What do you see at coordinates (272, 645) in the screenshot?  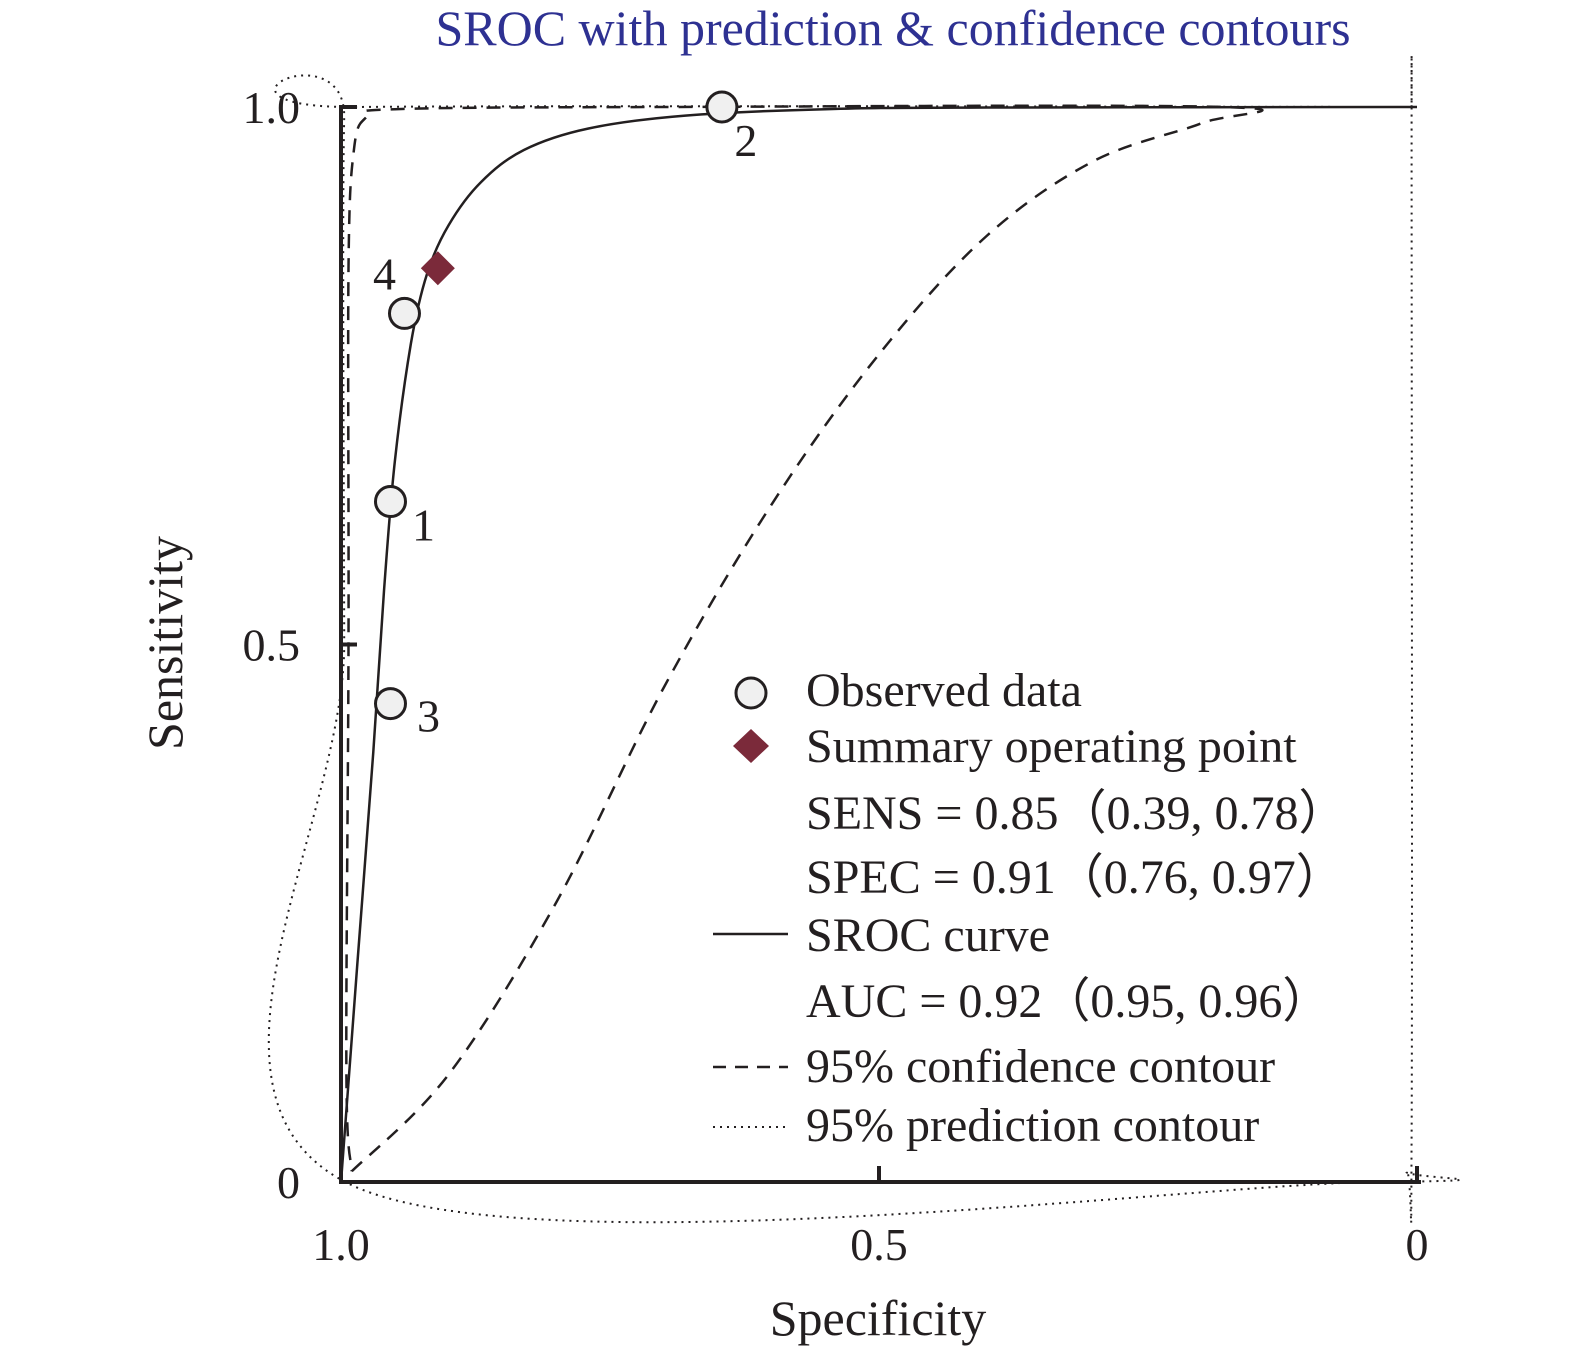 I see `y-tick-label: 0.5` at bounding box center [272, 645].